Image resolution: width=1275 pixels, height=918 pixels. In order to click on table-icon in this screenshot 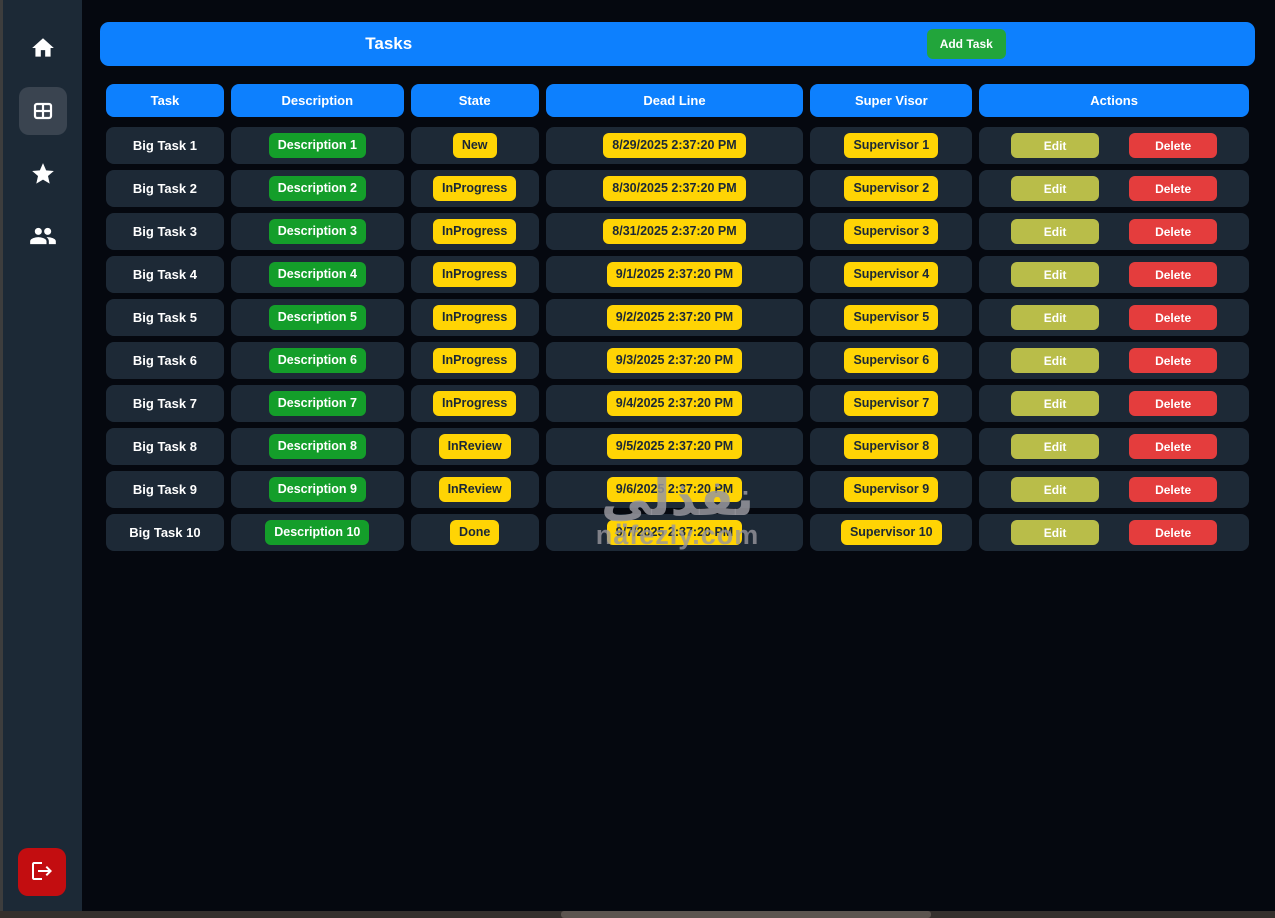, I will do `click(43, 111)`.